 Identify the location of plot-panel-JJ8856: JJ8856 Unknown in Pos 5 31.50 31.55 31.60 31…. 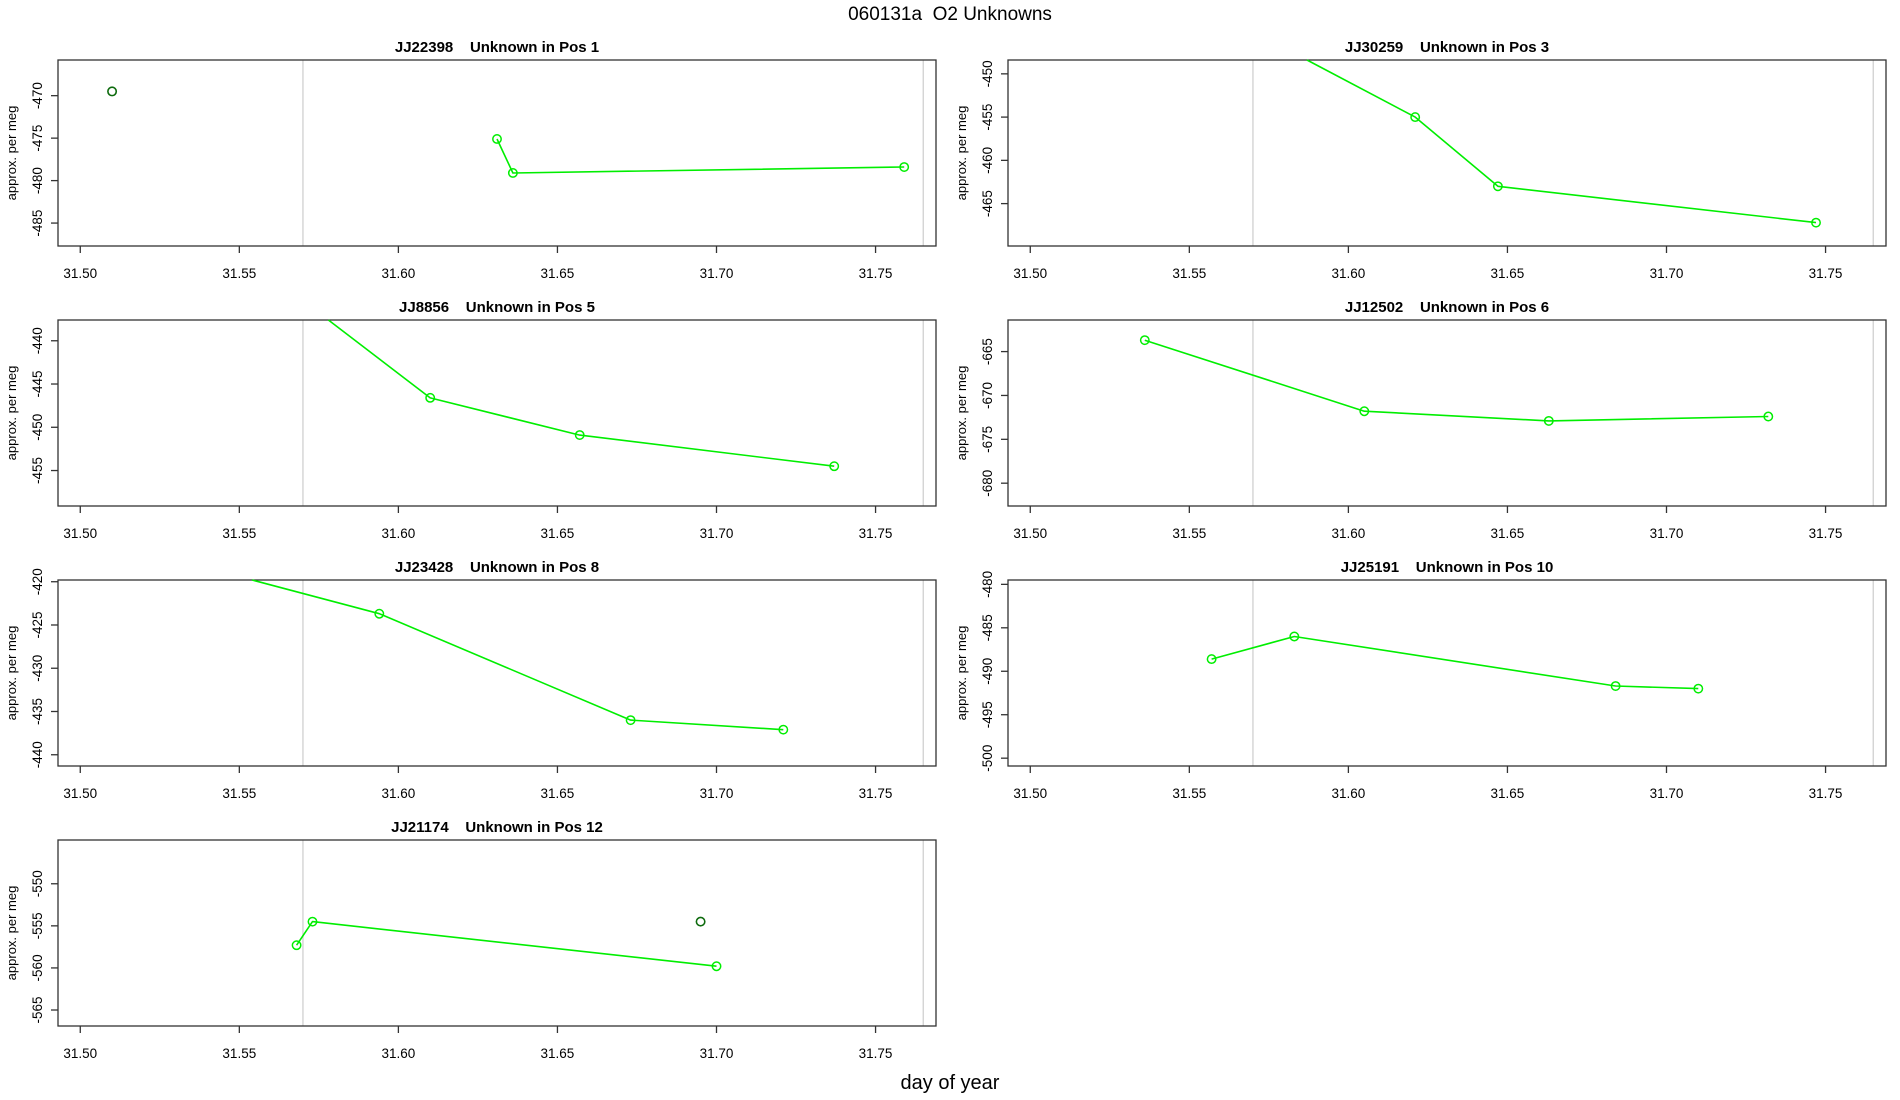
(475, 420).